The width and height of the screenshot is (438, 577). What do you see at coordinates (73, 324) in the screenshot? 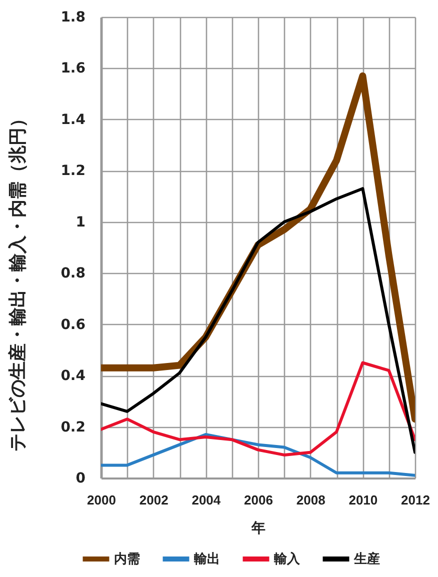
I see `y-tick-label: 0.6` at bounding box center [73, 324].